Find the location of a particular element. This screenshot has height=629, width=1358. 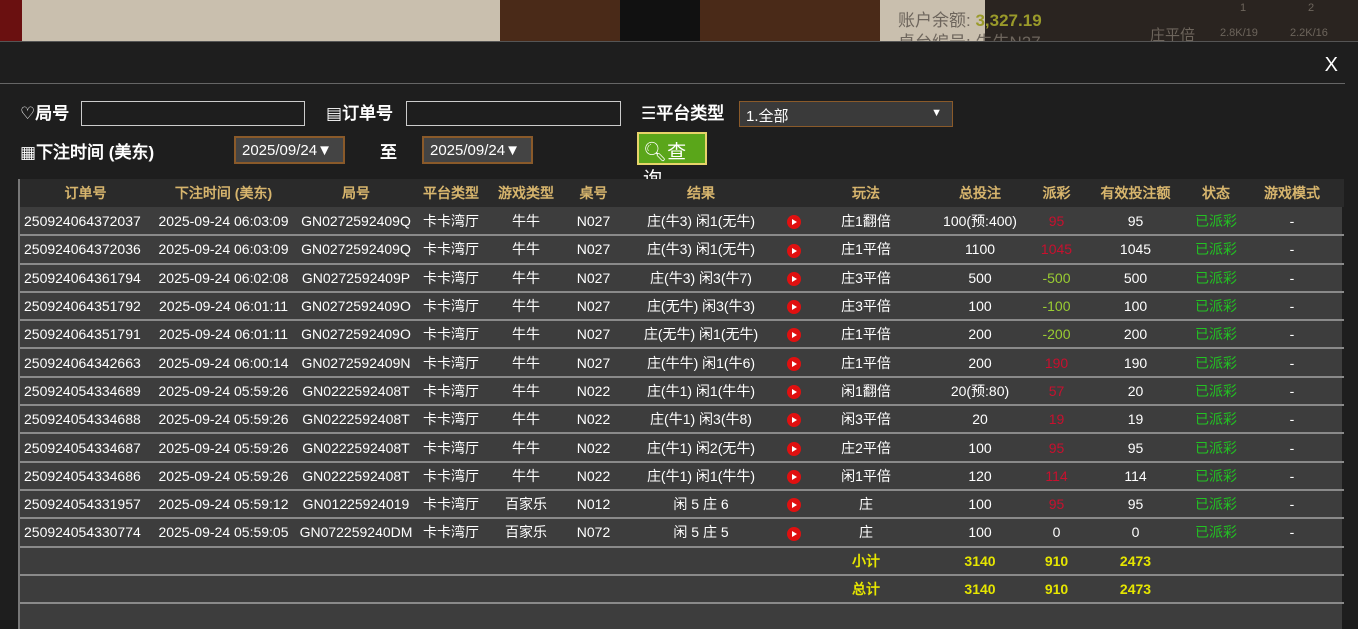

game-type: 百家乐 is located at coordinates (526, 504).